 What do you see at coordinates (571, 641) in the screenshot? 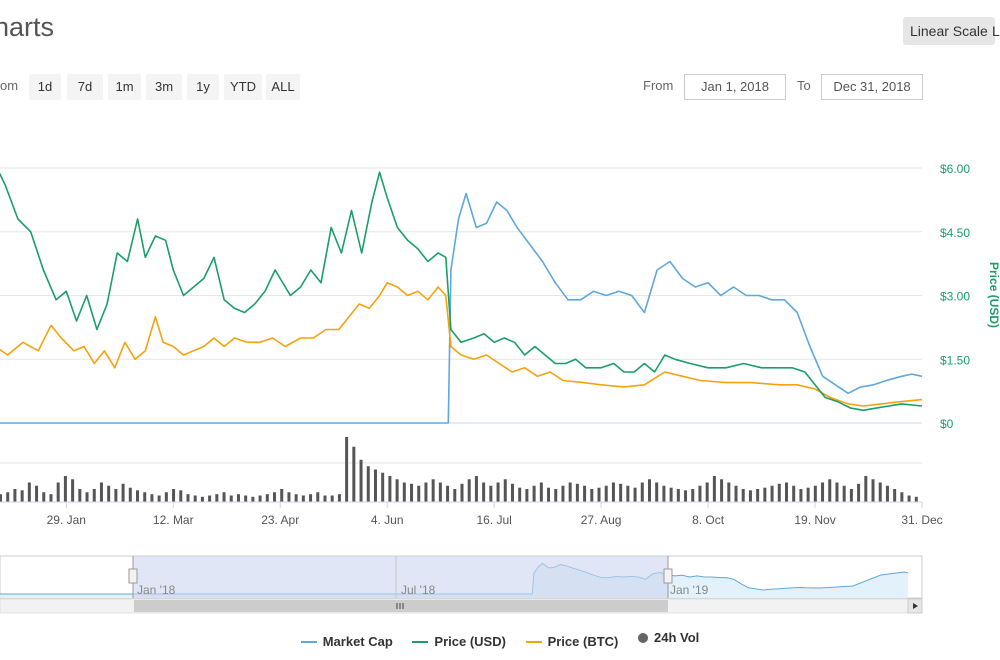
I see `legend-item-price-btc: Price (BTC)` at bounding box center [571, 641].